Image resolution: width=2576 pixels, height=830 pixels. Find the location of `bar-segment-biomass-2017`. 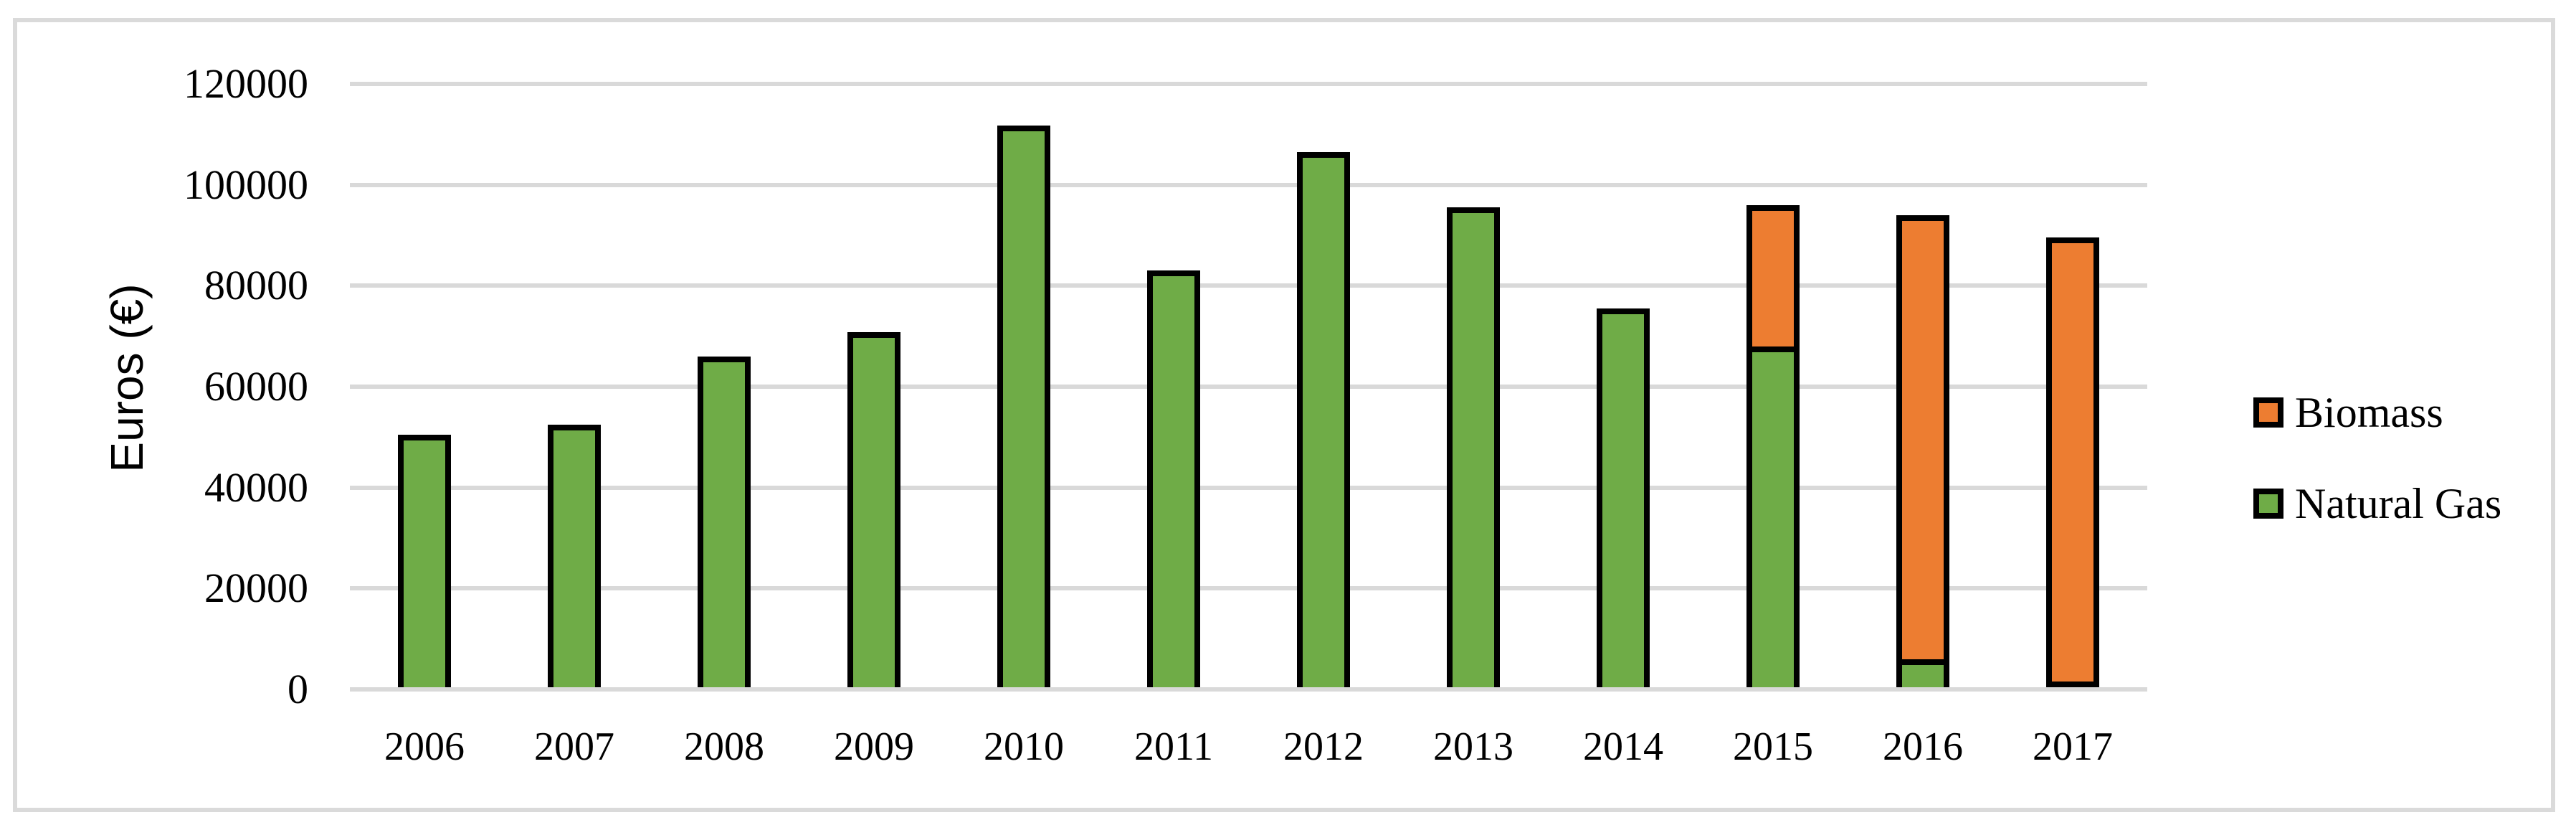

bar-segment-biomass-2017 is located at coordinates (2072, 462).